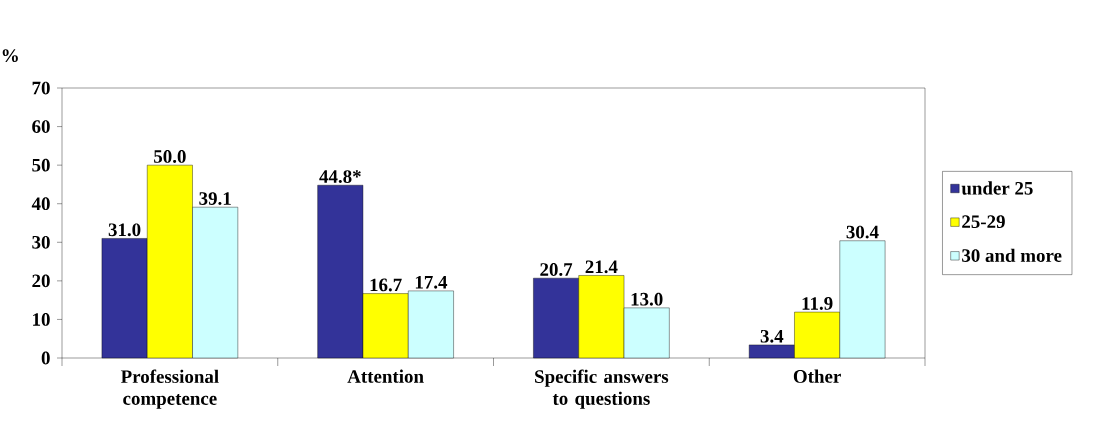  I want to click on legend-label: 25-29, so click(983, 222).